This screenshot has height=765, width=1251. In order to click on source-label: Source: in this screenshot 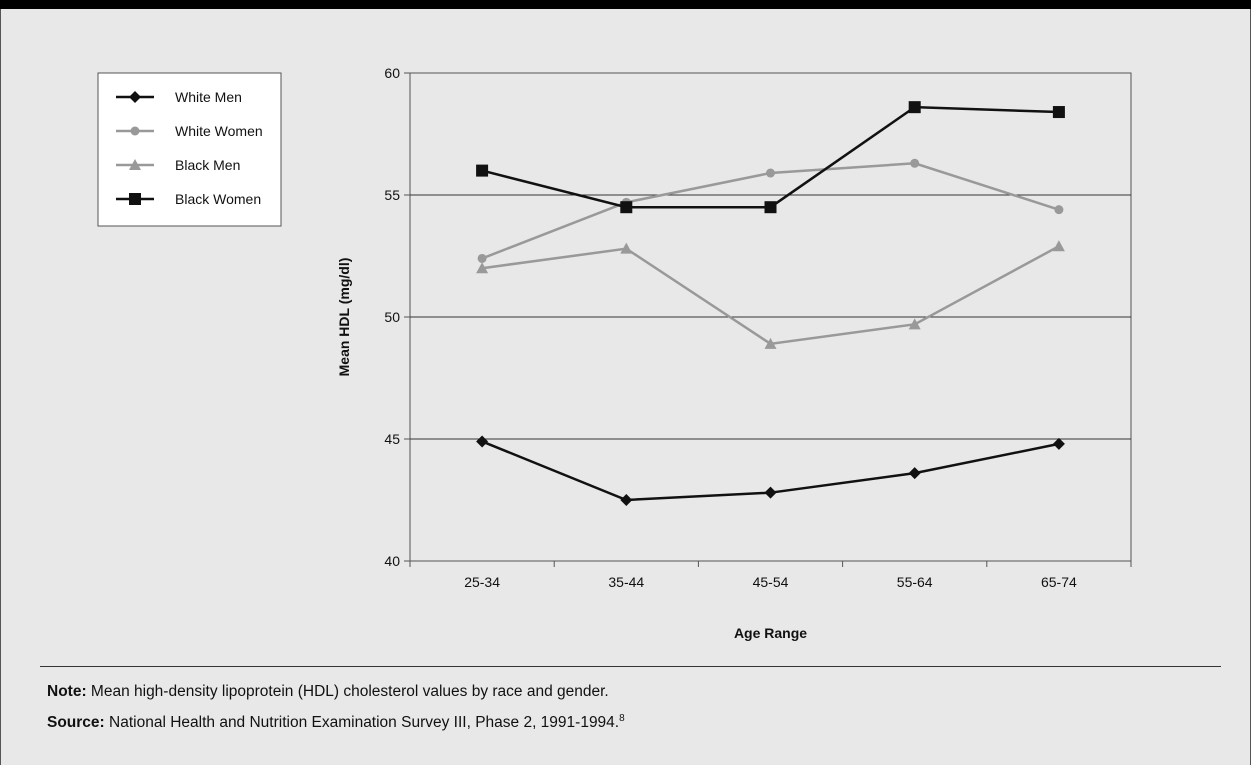, I will do `click(76, 722)`.